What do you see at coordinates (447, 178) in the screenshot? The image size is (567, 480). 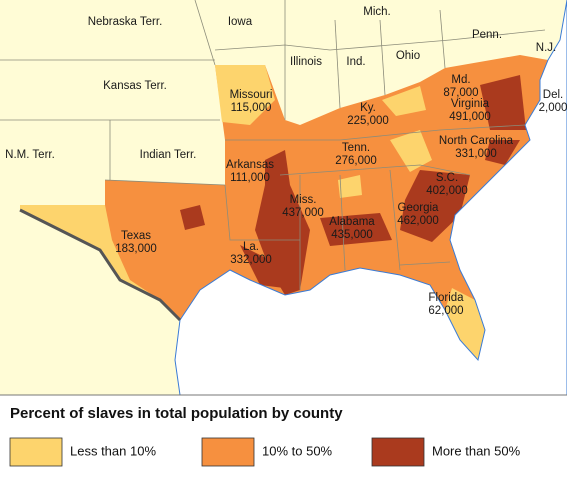 I see `region-name: S.C.` at bounding box center [447, 178].